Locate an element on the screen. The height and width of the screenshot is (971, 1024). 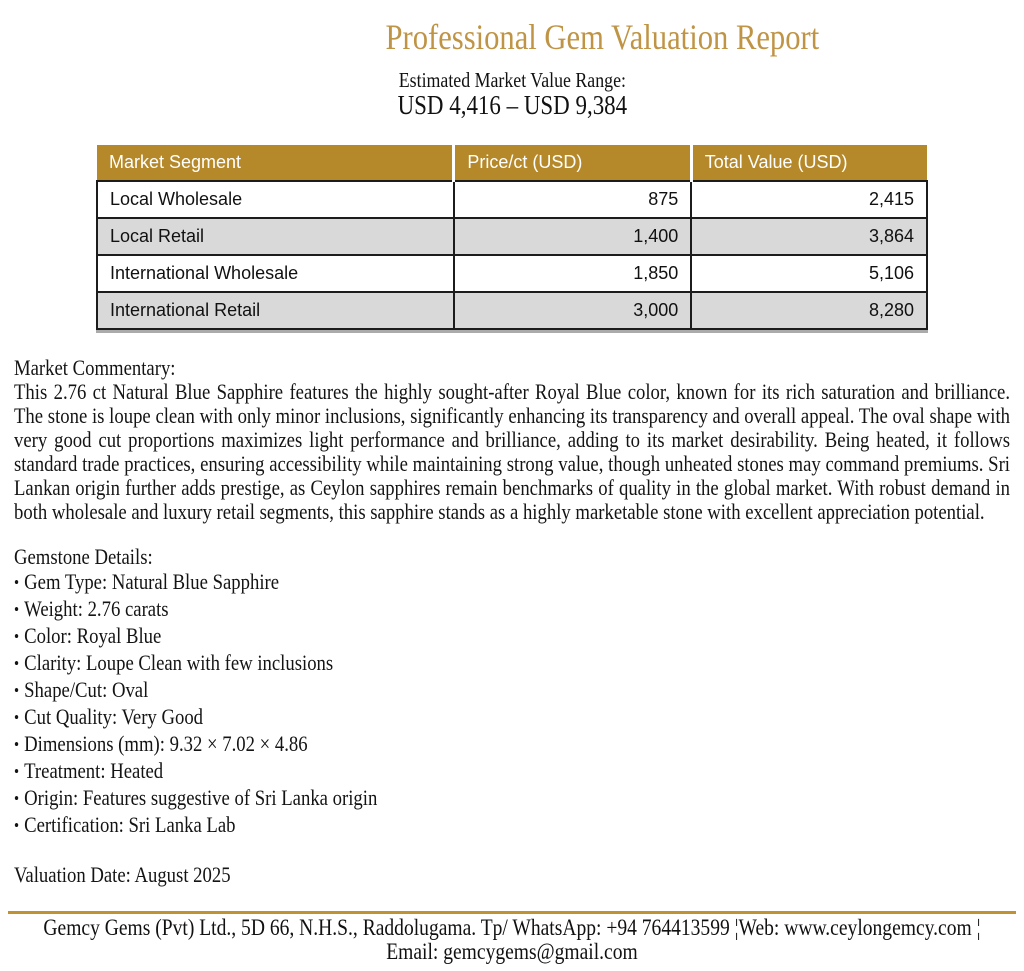
table-row: International Retail 3,000 8,280 is located at coordinates (512, 310).